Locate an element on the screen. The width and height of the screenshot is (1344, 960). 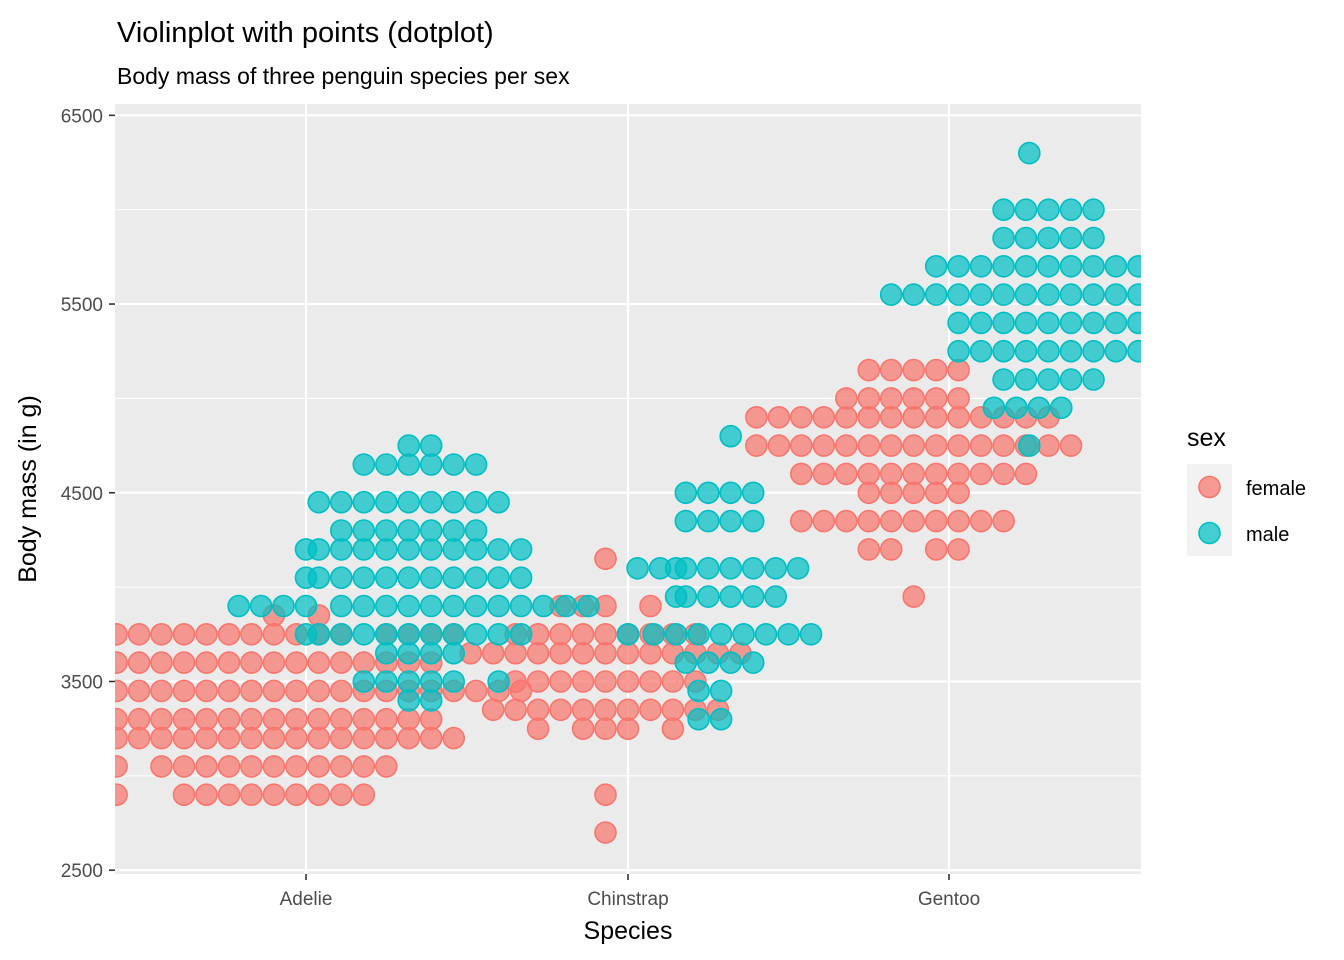
legend-label-male: male is located at coordinates (1267, 535).